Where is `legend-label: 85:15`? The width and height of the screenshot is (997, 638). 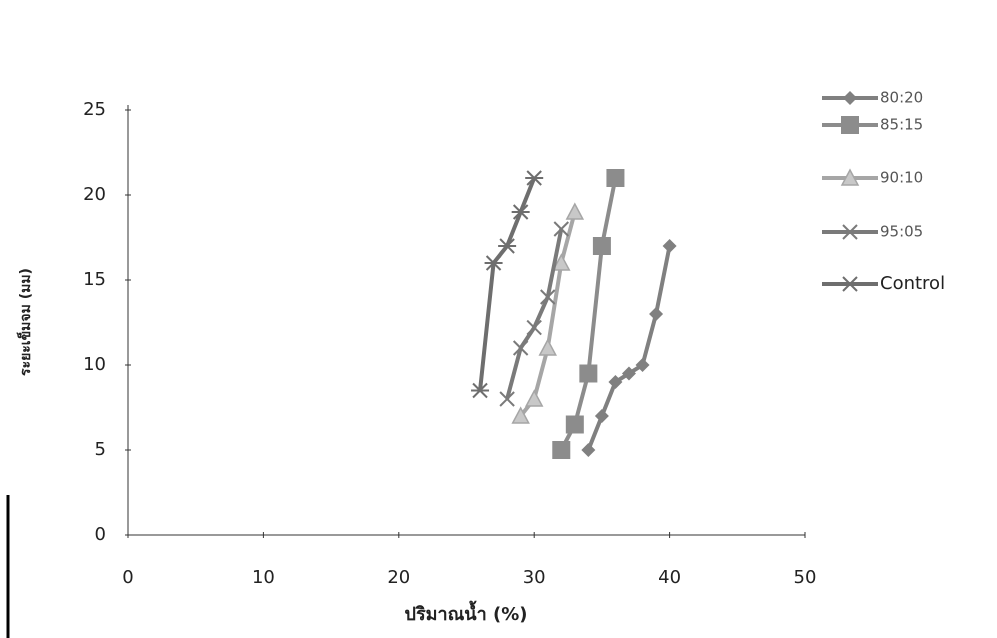 legend-label: 85:15 is located at coordinates (901, 125).